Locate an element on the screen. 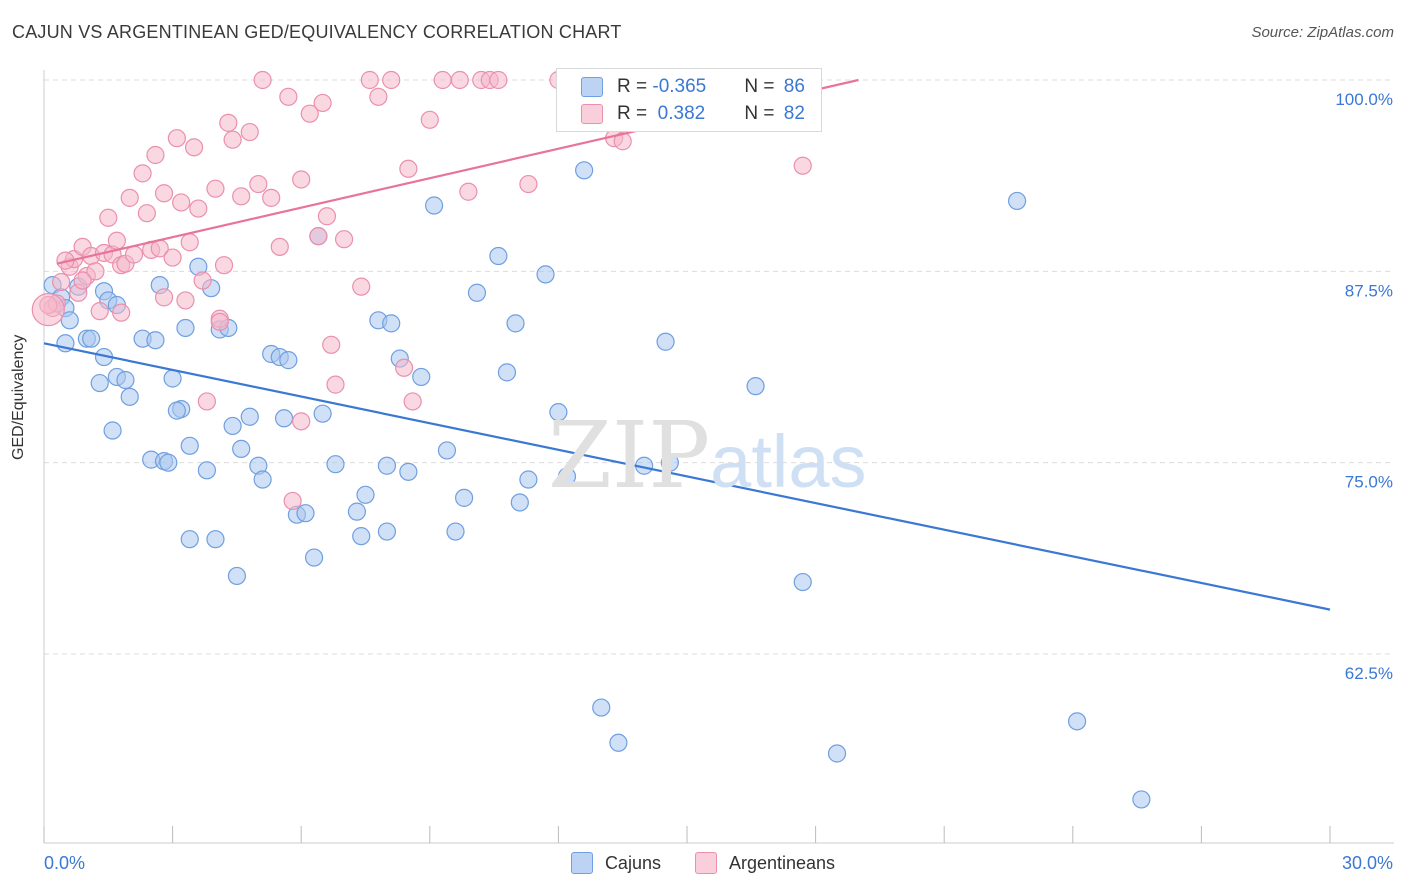 The height and width of the screenshot is (892, 1406). y-axis-label: GED/Equivalency is located at coordinates (18, 397).